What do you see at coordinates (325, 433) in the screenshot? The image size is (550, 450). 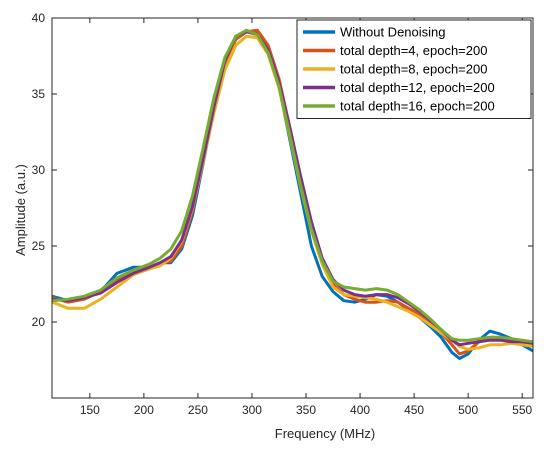 I see `x-axis-label: Frequency (MHz)` at bounding box center [325, 433].